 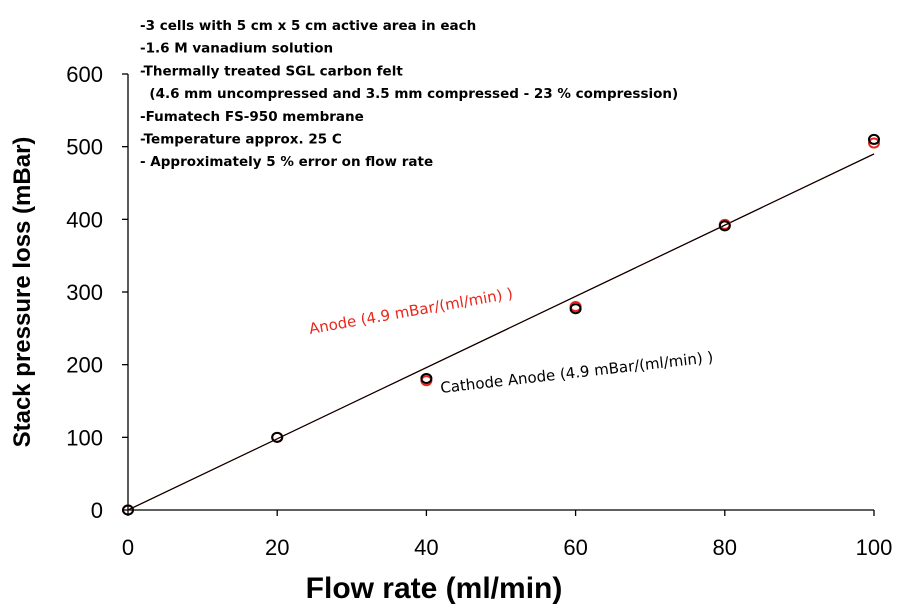 I want to click on y-tick-label: 0, so click(x=97, y=510).